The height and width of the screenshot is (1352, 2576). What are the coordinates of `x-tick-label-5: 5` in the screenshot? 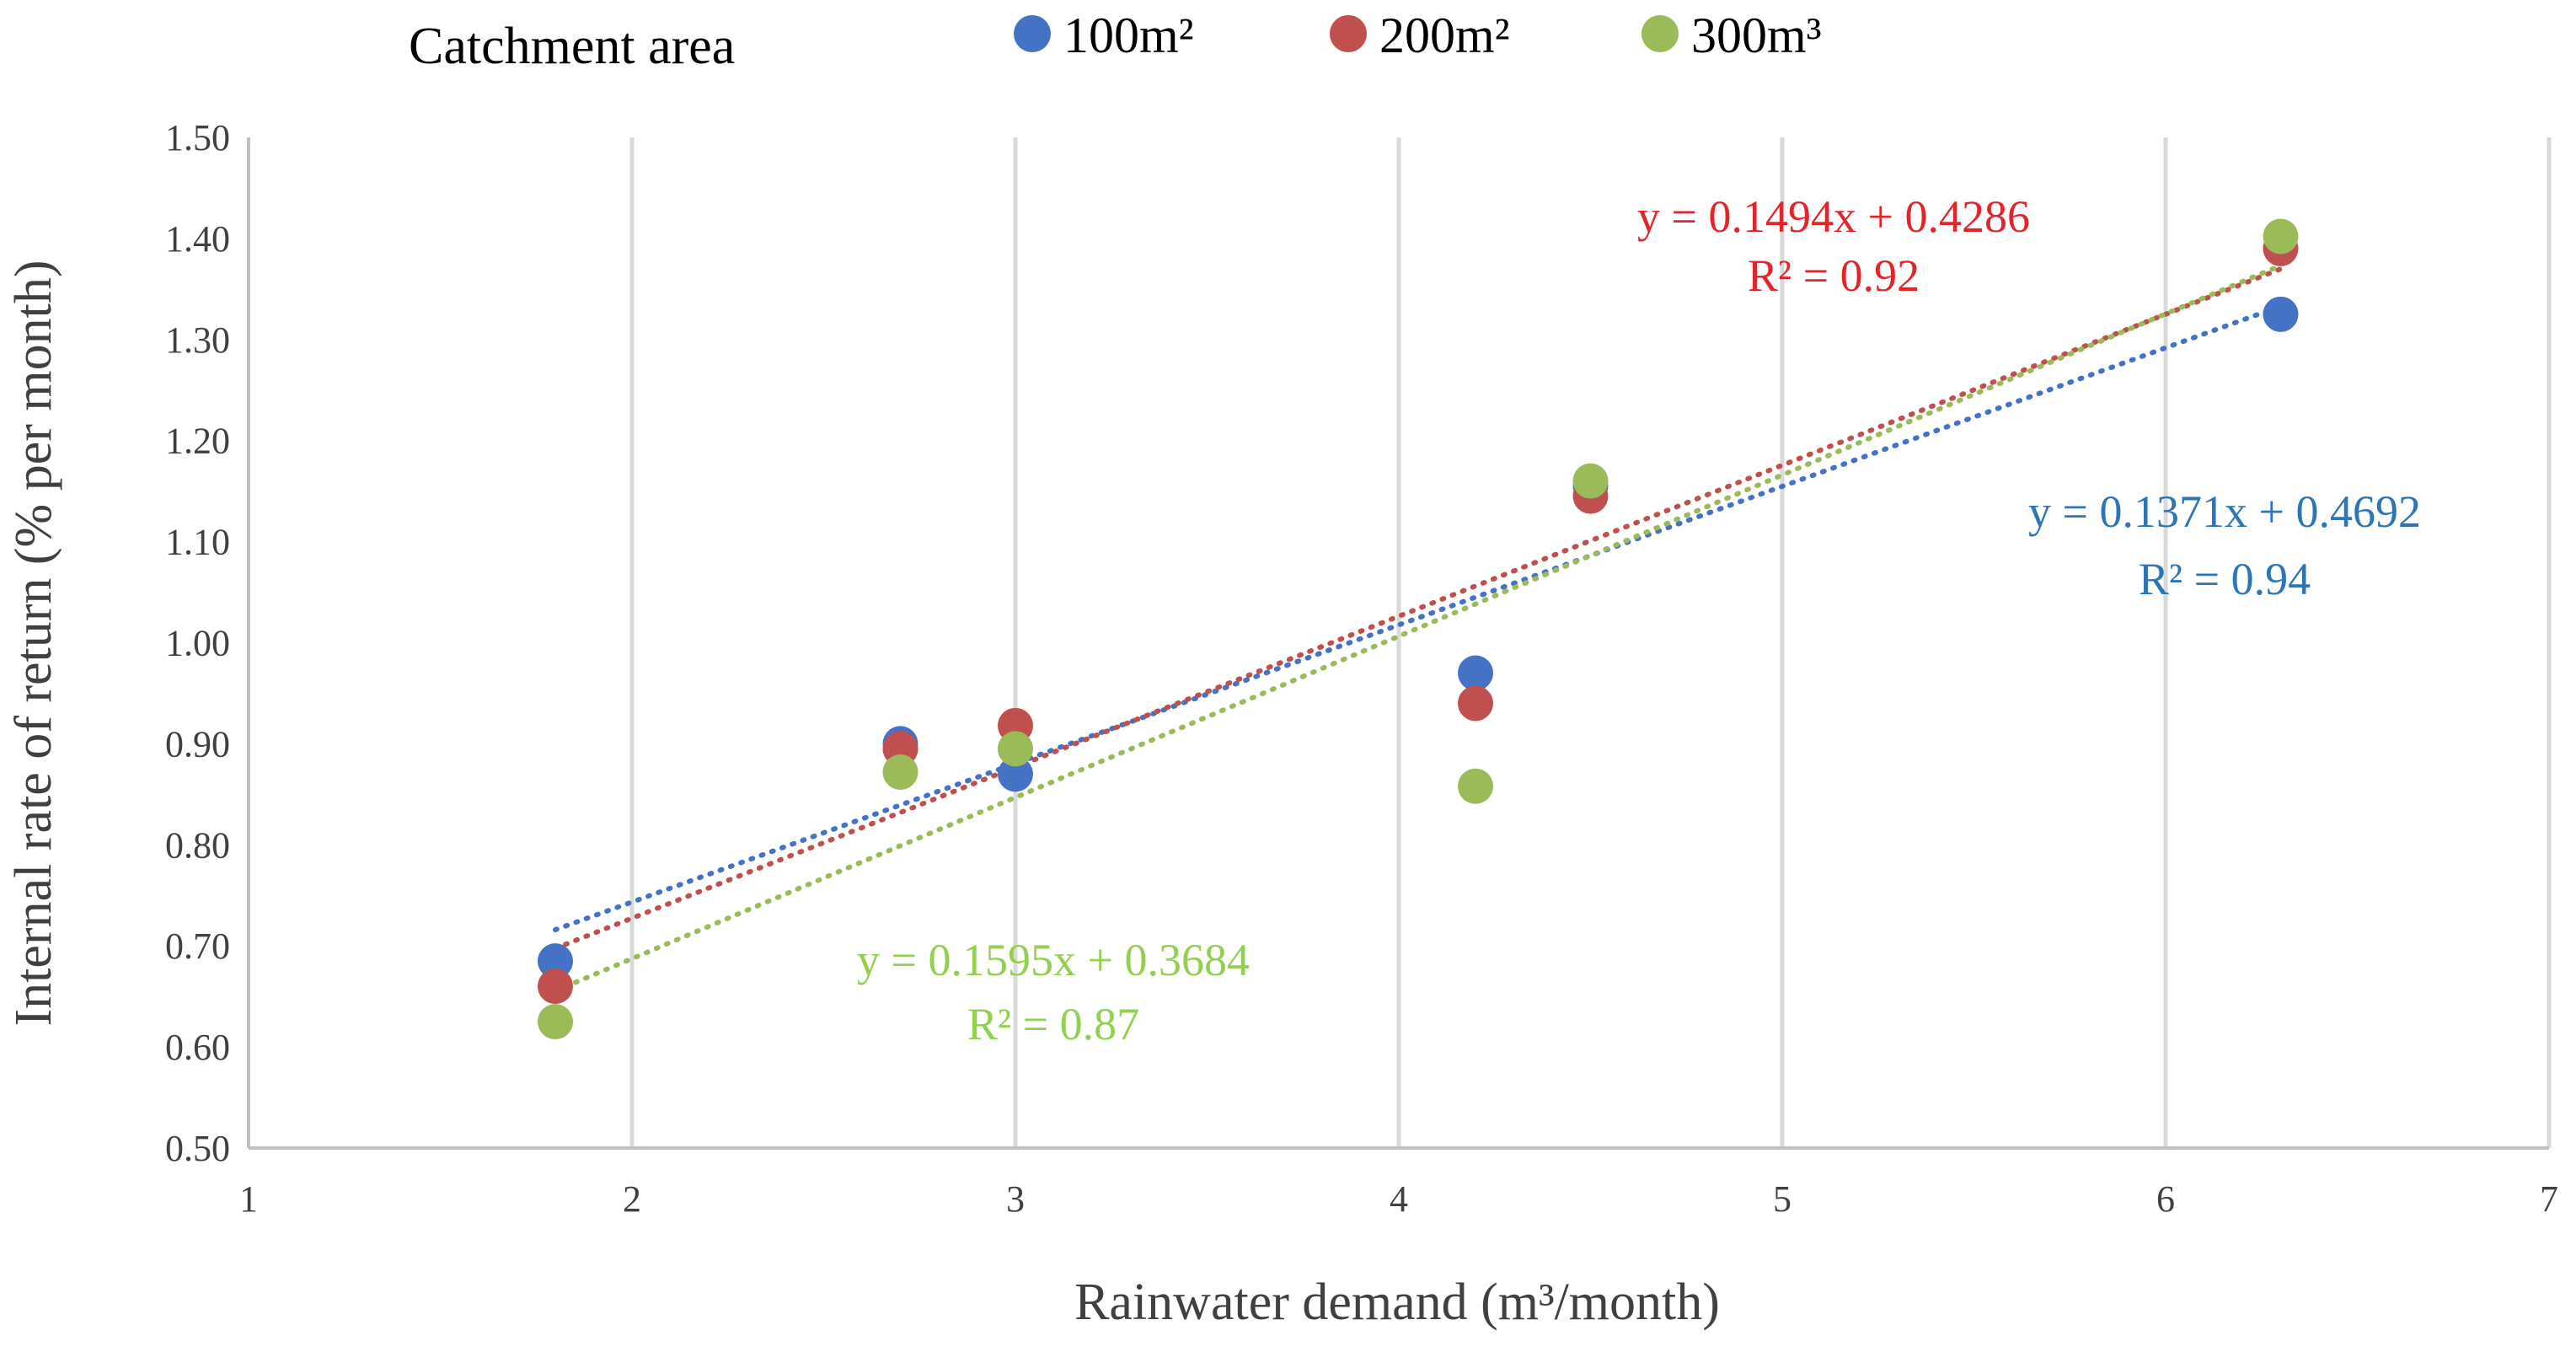 It's located at (1782, 1199).